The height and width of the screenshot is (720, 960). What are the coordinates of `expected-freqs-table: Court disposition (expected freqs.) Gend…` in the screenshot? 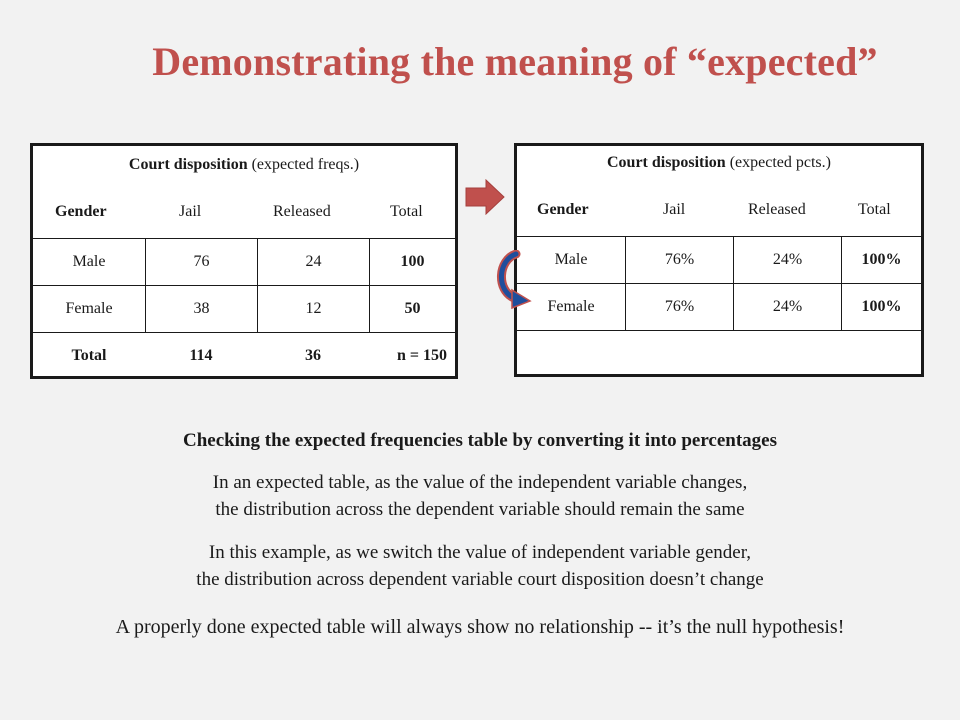 It's located at (244, 261).